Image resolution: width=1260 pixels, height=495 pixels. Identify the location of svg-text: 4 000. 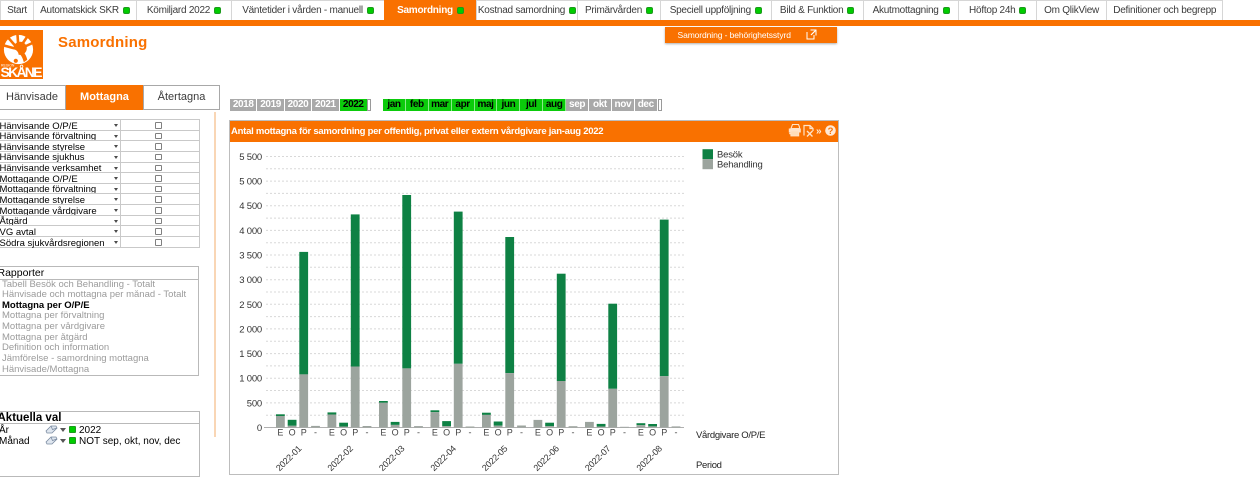
(250, 231).